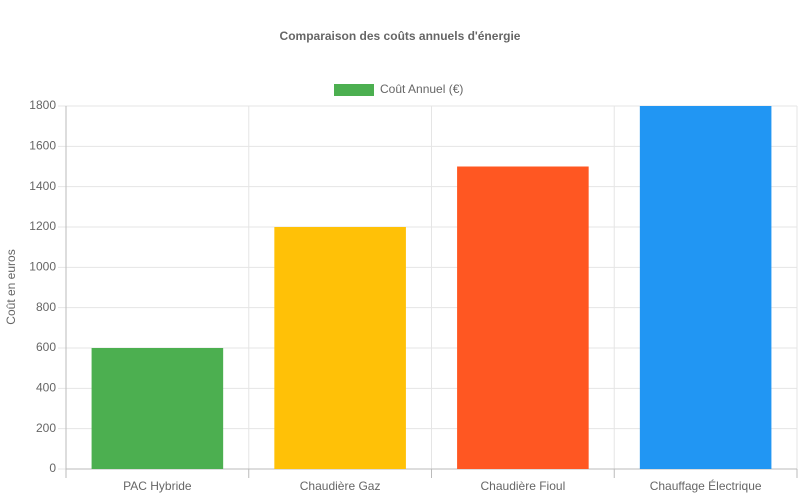 This screenshot has width=800, height=500. I want to click on legend-label: Coût Annuel (€), so click(421, 89).